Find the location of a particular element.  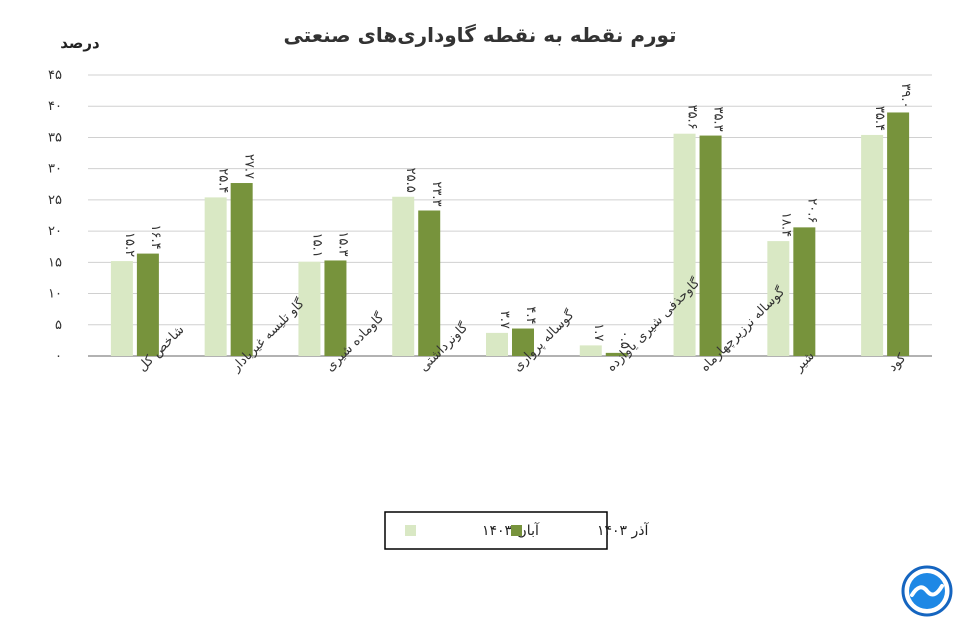

legend-swatch-aban is located at coordinates (410, 530).